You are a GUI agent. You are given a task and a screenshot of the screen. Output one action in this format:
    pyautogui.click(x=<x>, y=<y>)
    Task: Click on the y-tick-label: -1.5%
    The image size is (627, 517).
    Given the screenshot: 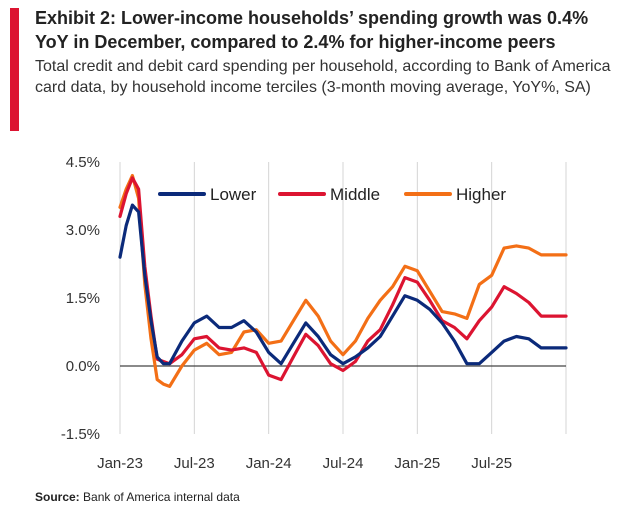 What is the action you would take?
    pyautogui.click(x=80, y=434)
    